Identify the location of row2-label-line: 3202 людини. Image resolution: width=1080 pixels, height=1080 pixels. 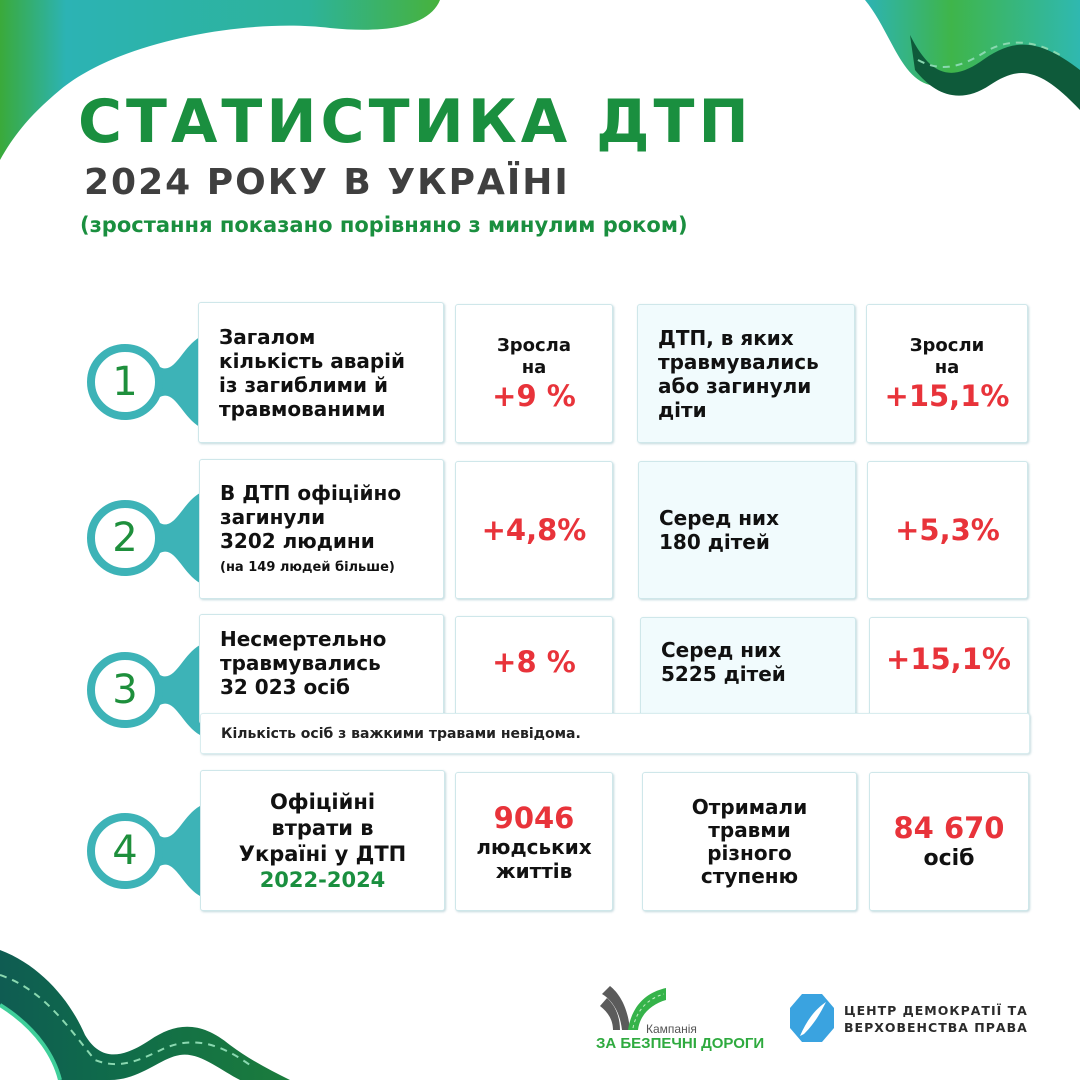
(297, 541).